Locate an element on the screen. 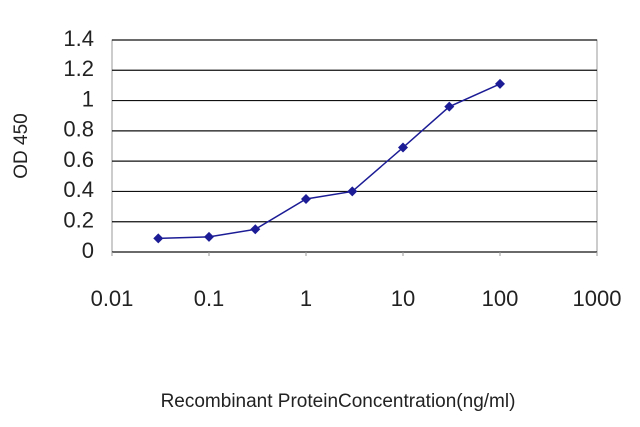 This screenshot has width=640, height=427. y-tick-label: 0.6 is located at coordinates (78, 159).